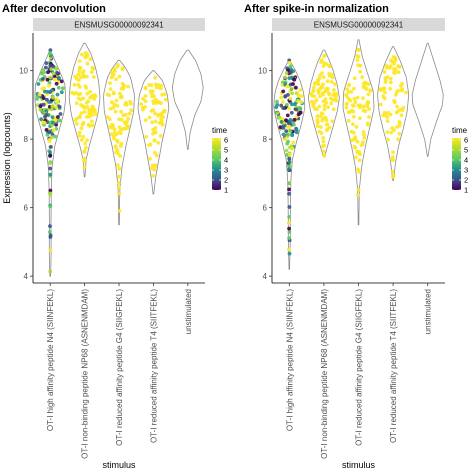  Describe the element at coordinates (26, 276) in the screenshot. I see `y-tick-label: 4` at that location.